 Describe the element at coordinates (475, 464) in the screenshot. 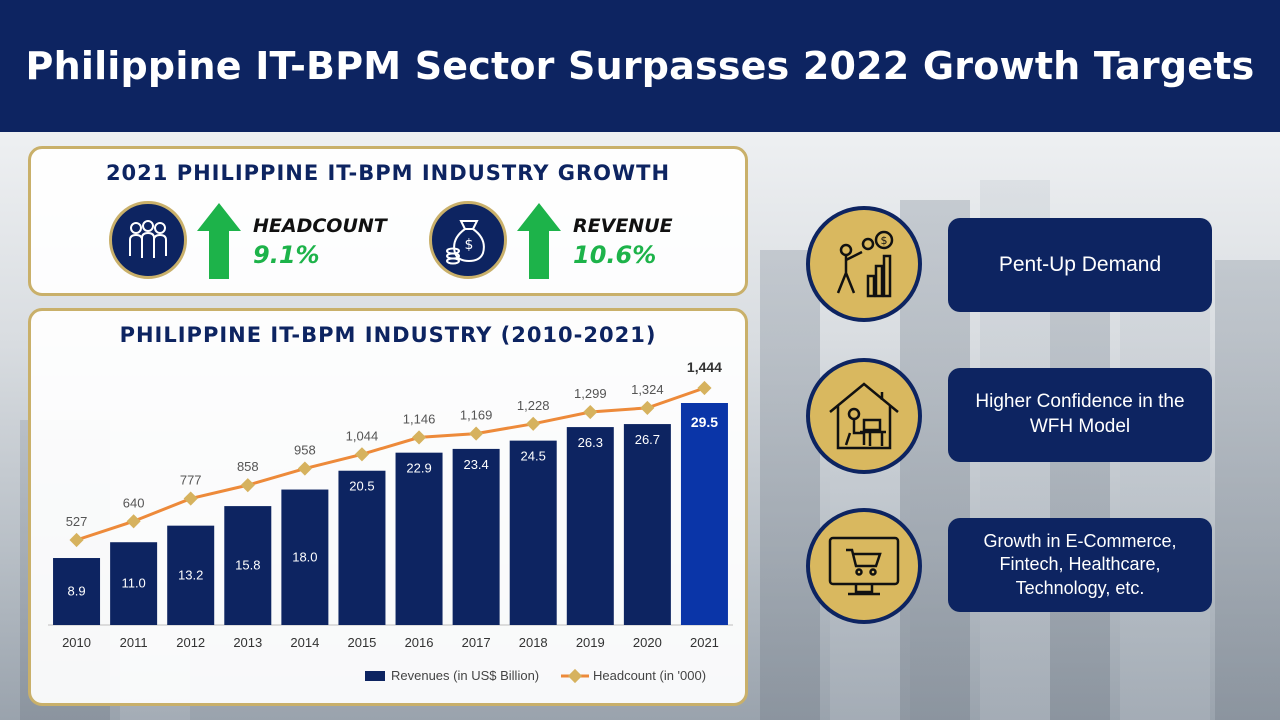

I see `bar-value-label: 23.4` at that location.